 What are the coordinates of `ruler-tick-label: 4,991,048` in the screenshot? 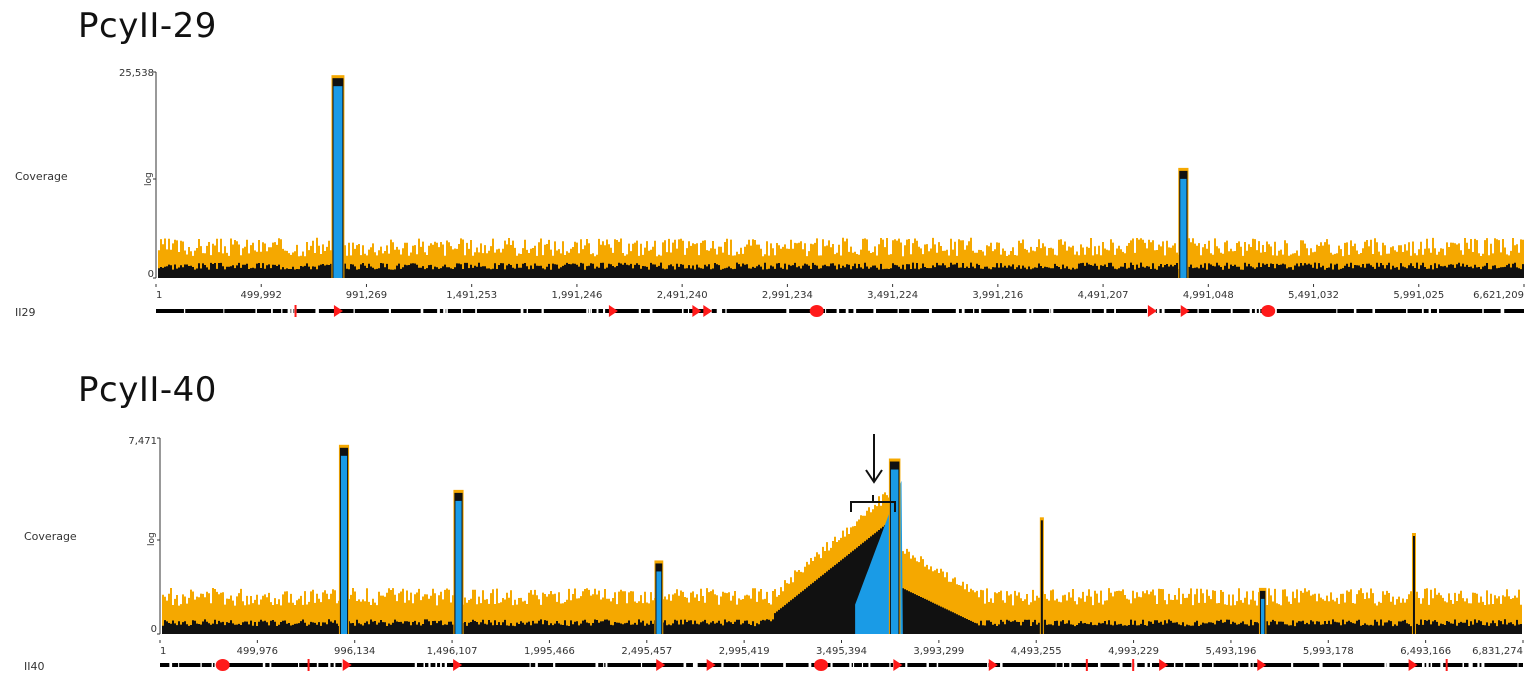 It's located at (1208, 295).